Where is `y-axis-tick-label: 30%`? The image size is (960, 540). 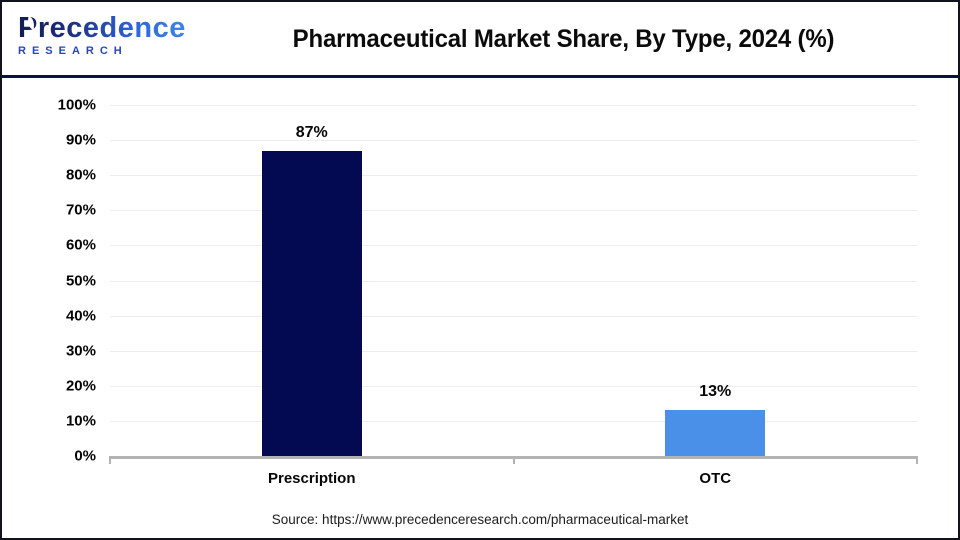 y-axis-tick-label: 30% is located at coordinates (80, 351).